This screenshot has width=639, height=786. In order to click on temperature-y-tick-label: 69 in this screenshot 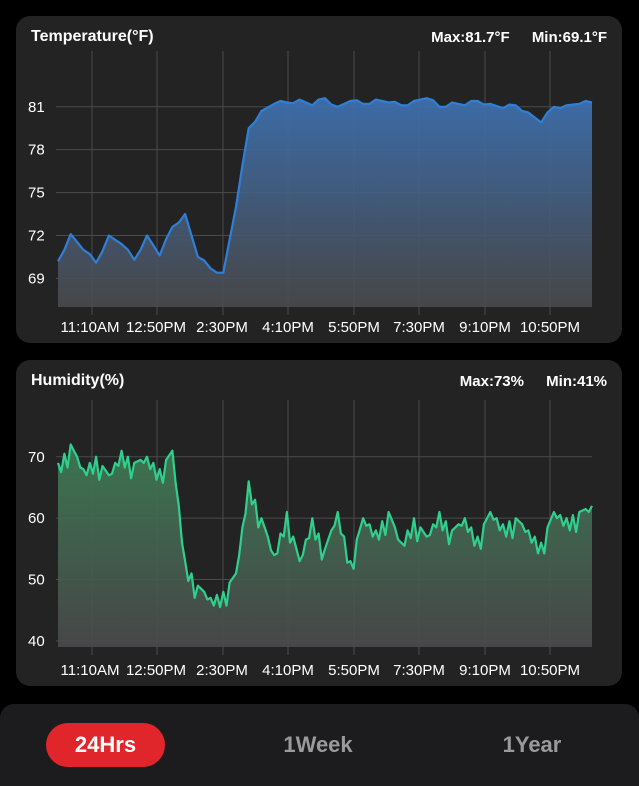, I will do `click(36, 278)`.